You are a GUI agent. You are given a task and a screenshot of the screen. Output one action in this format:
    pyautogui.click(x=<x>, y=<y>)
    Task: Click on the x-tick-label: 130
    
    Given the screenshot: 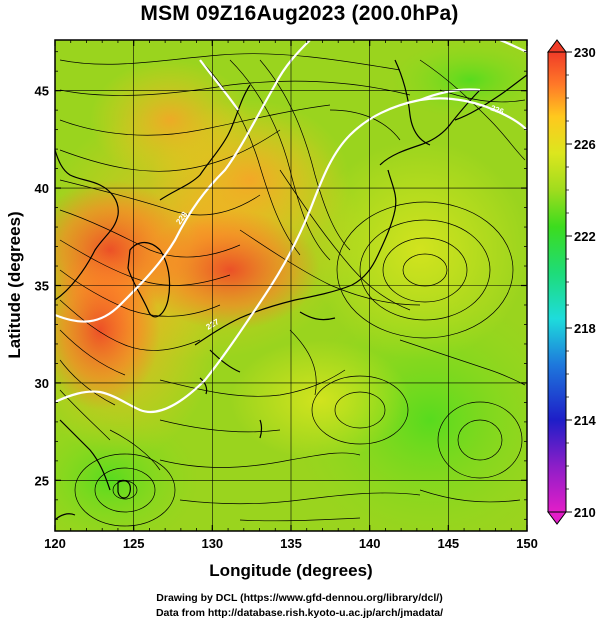 What is the action you would take?
    pyautogui.click(x=212, y=543)
    